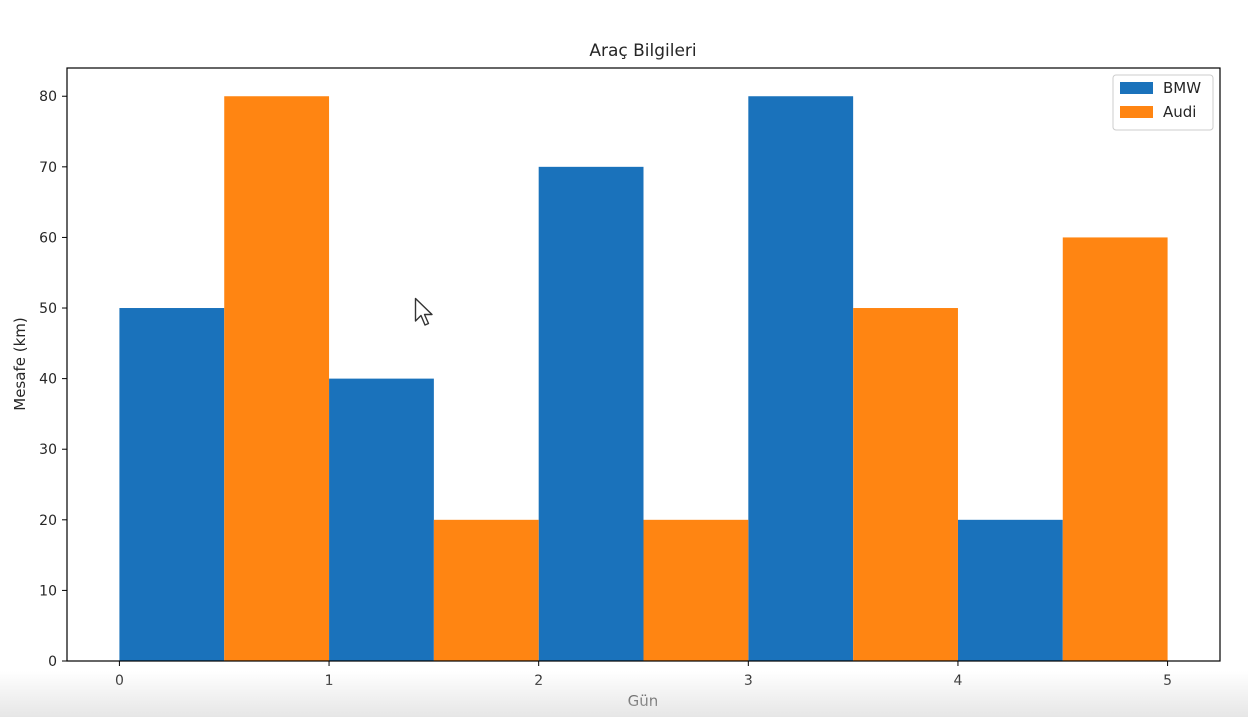  I want to click on y-tick-label-5: 50, so click(48, 309).